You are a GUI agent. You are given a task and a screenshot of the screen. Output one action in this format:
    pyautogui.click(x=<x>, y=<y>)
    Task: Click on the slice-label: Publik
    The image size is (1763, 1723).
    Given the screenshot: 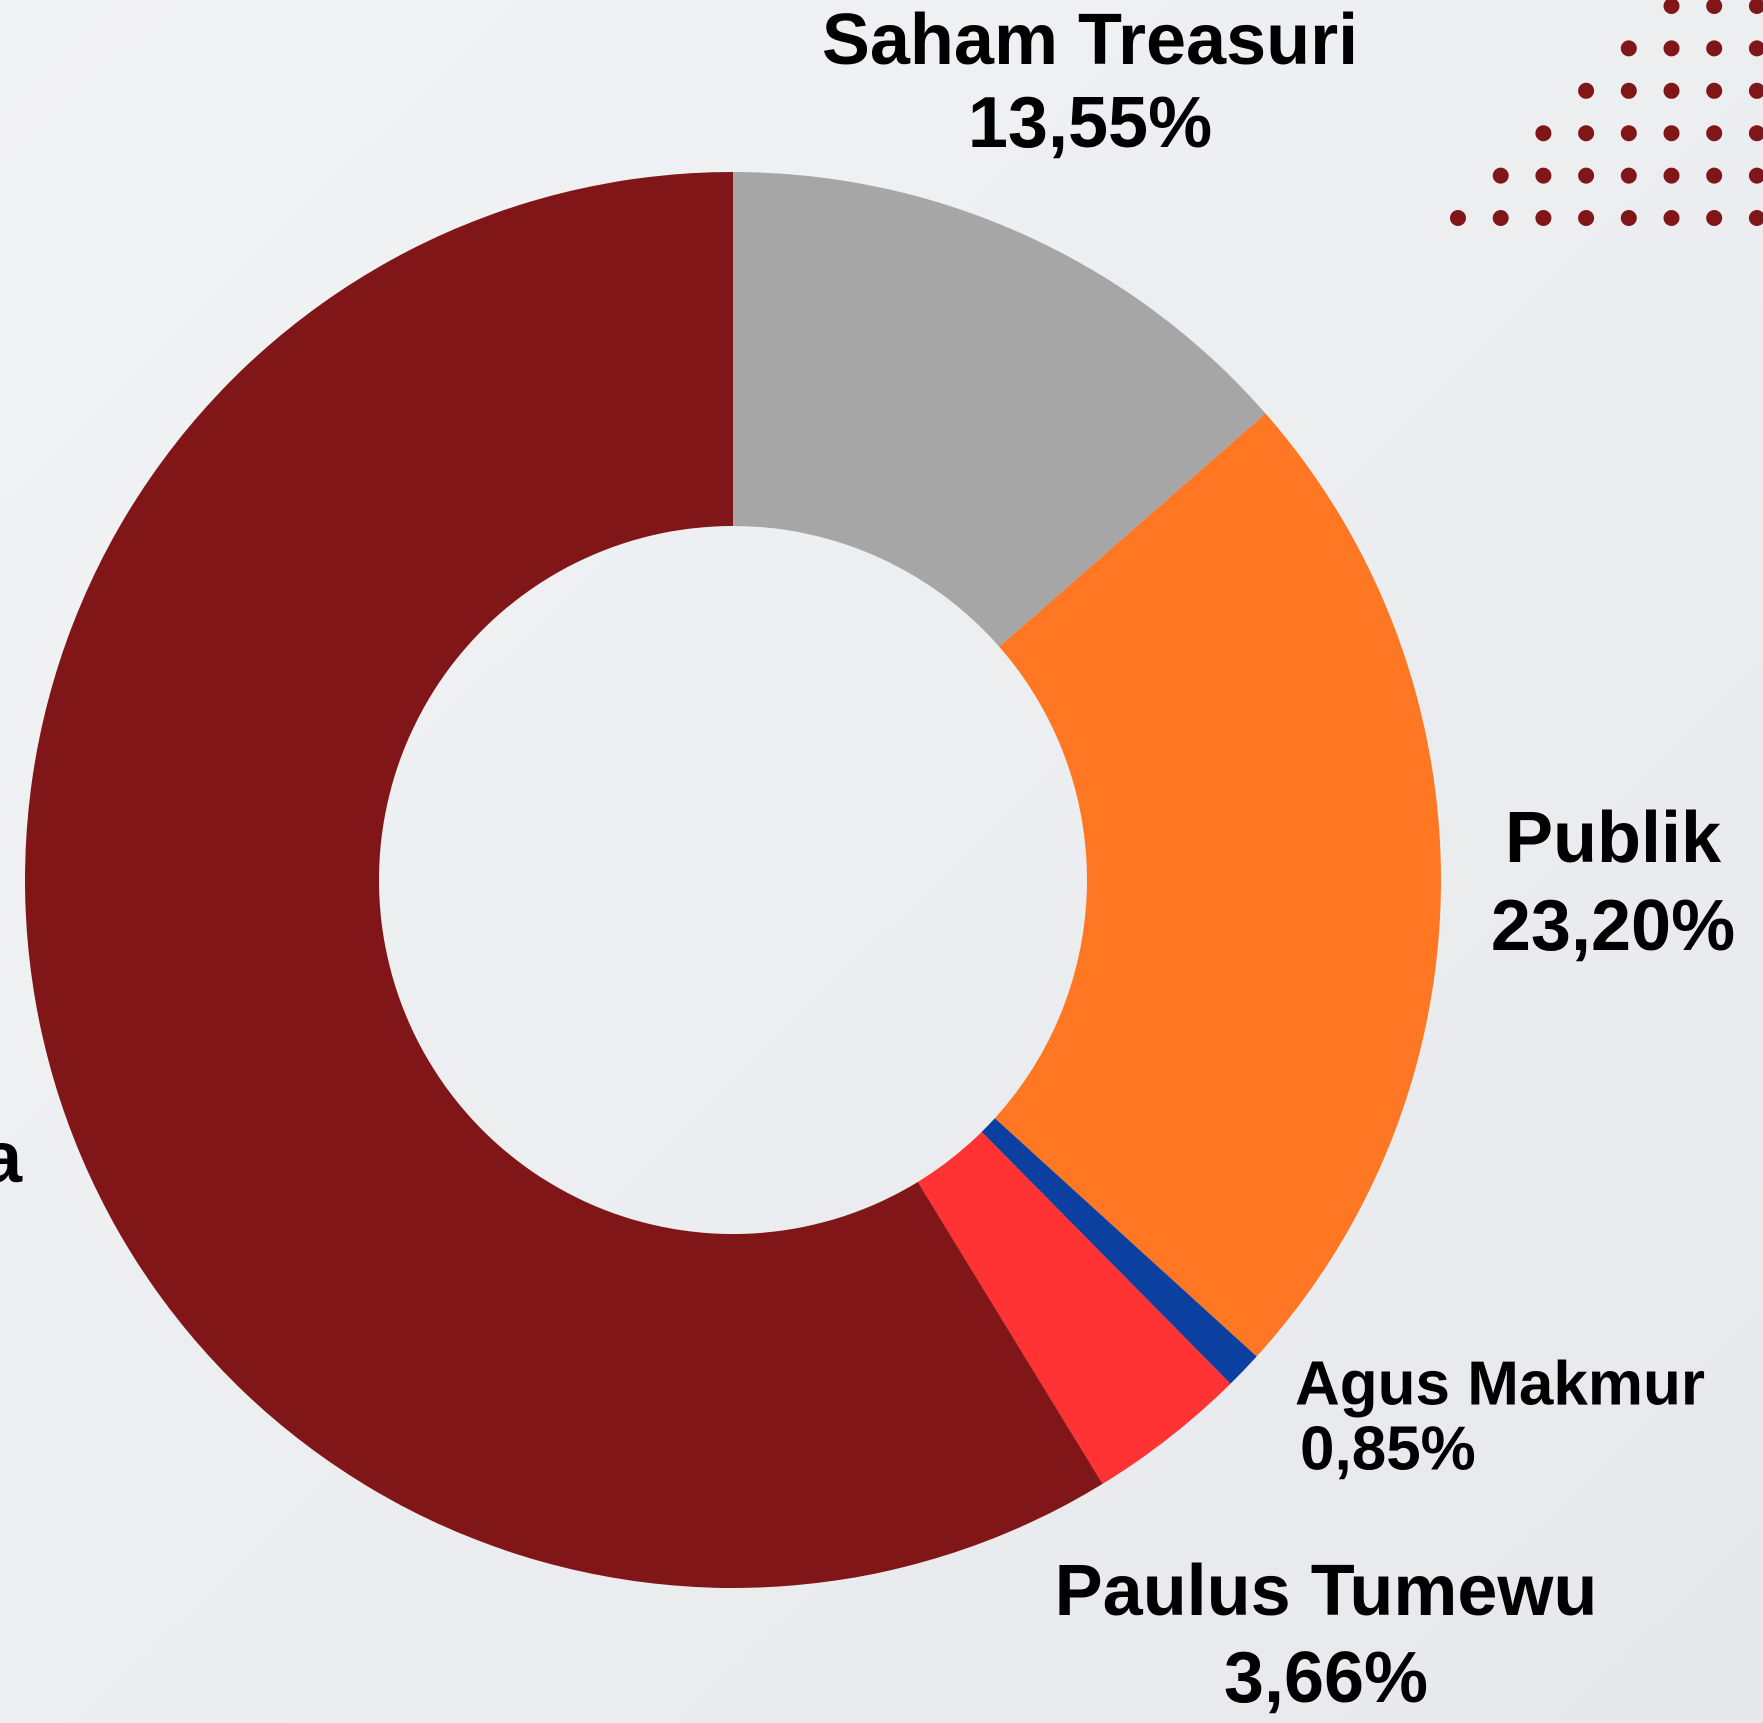 What is the action you would take?
    pyautogui.click(x=1613, y=838)
    